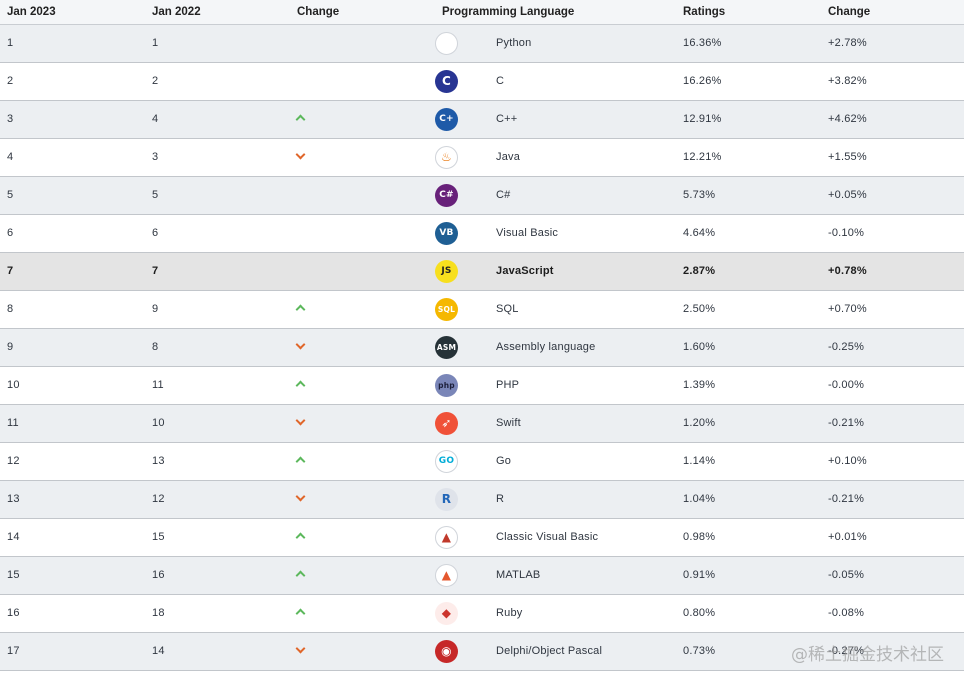 This screenshot has height=685, width=964. Describe the element at coordinates (847, 157) in the screenshot. I see `rating-change: +1.55%` at that location.